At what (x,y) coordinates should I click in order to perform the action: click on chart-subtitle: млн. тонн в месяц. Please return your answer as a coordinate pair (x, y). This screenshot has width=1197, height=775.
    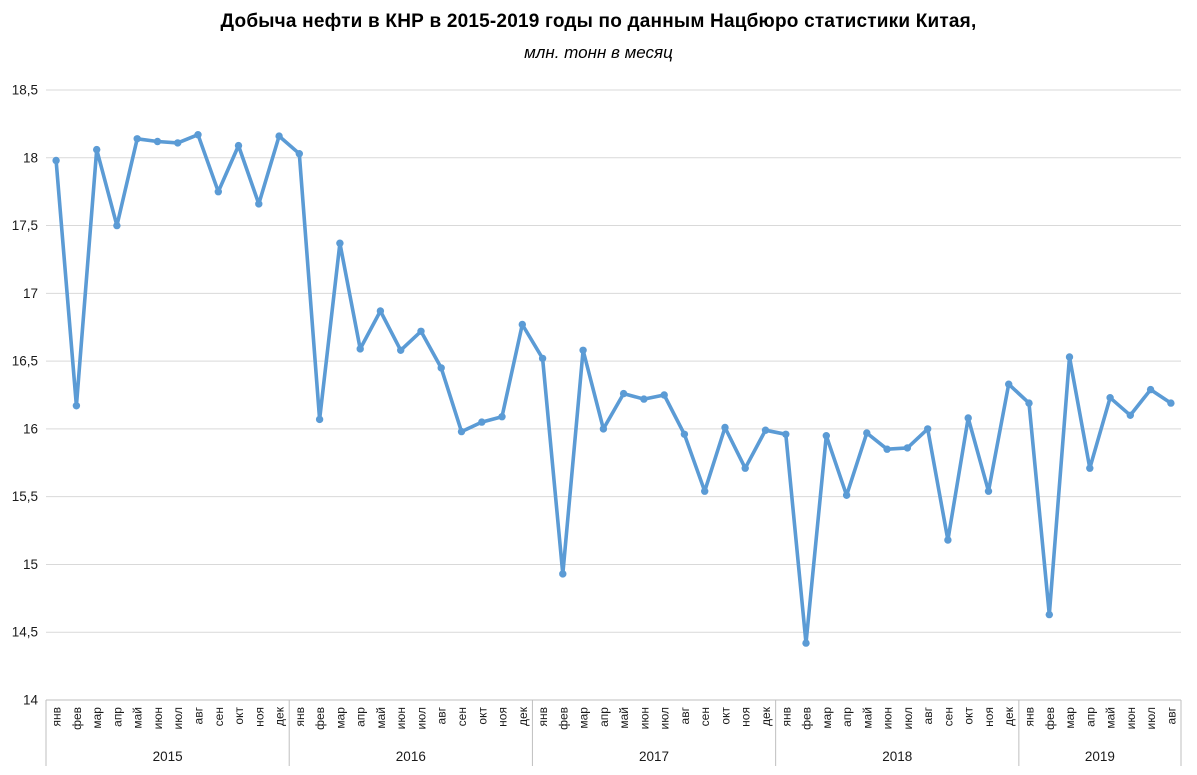
    Looking at the image, I should click on (598, 52).